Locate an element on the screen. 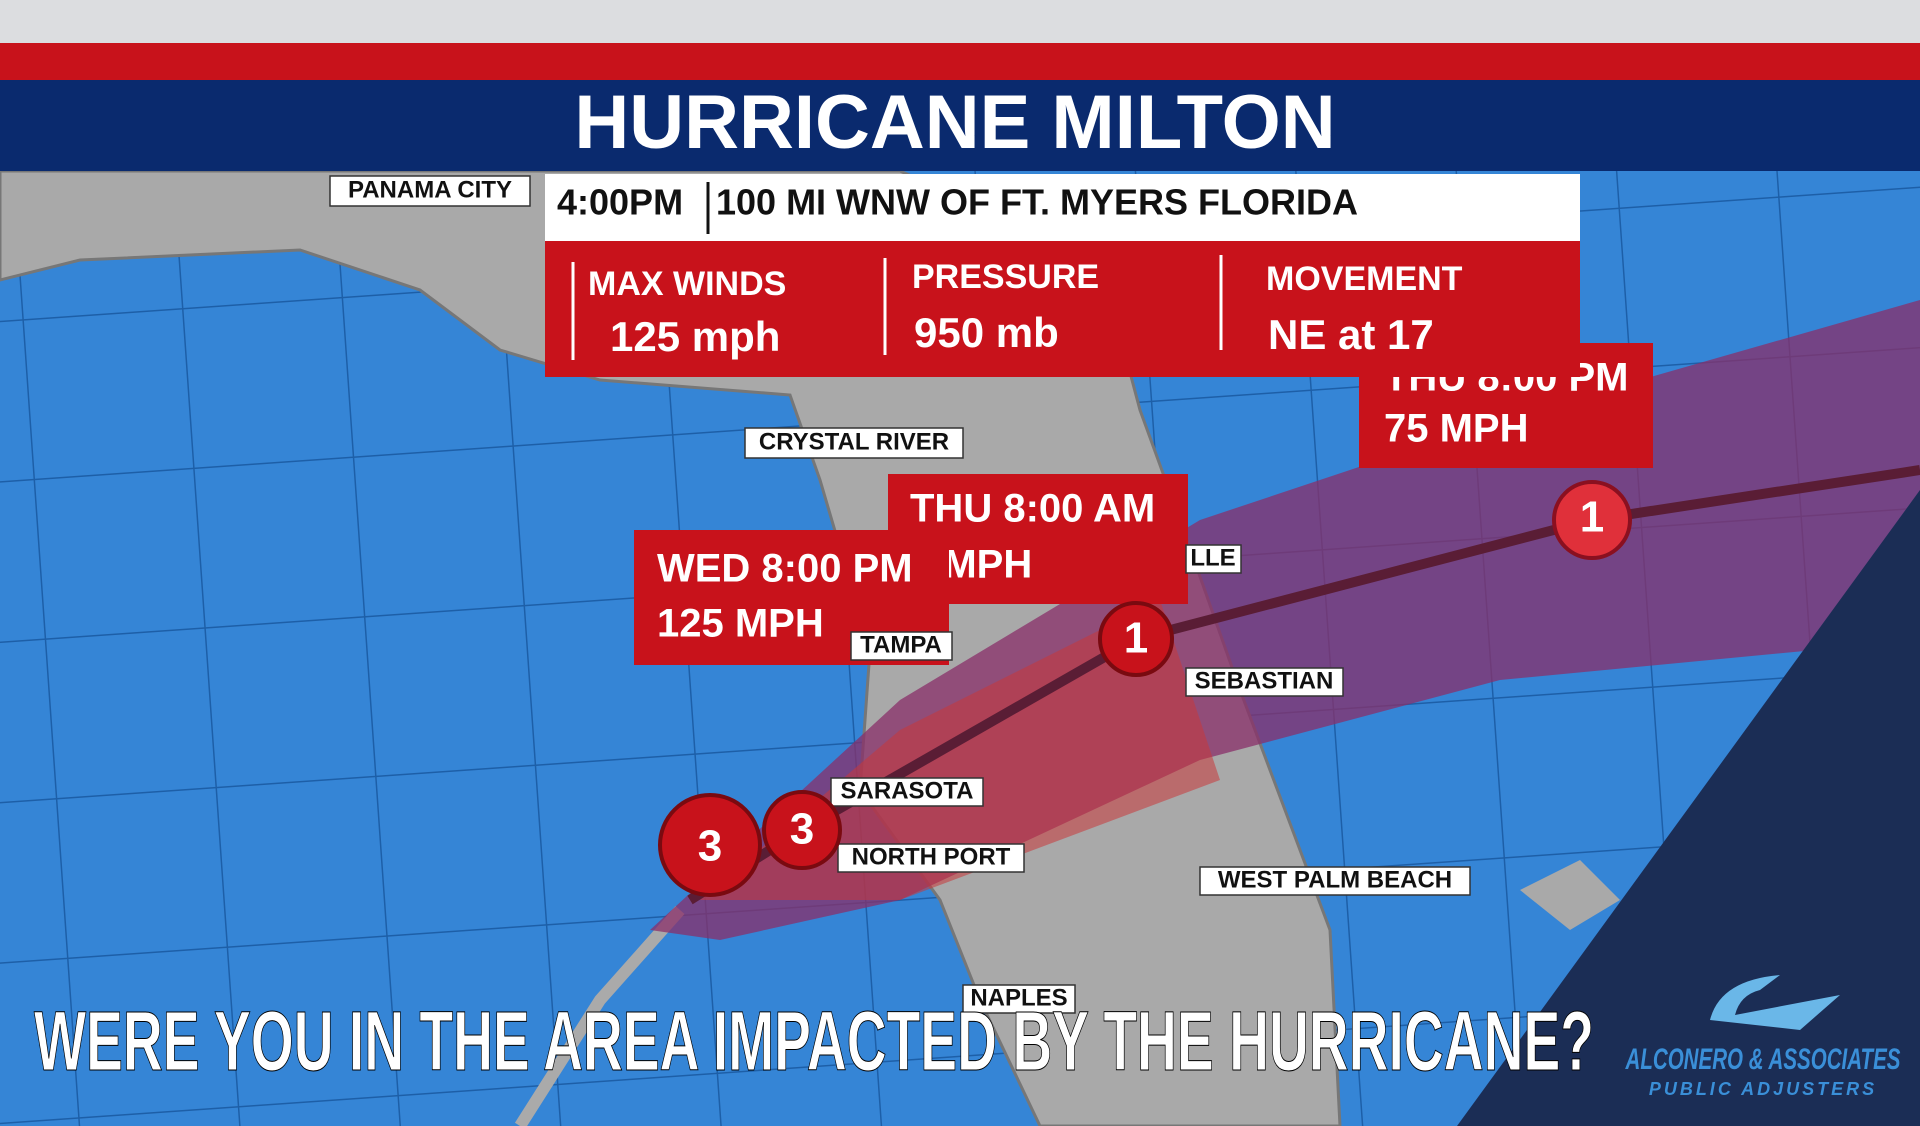 This screenshot has height=1126, width=1920. forecast-time: WED 8:00 PM is located at coordinates (785, 569).